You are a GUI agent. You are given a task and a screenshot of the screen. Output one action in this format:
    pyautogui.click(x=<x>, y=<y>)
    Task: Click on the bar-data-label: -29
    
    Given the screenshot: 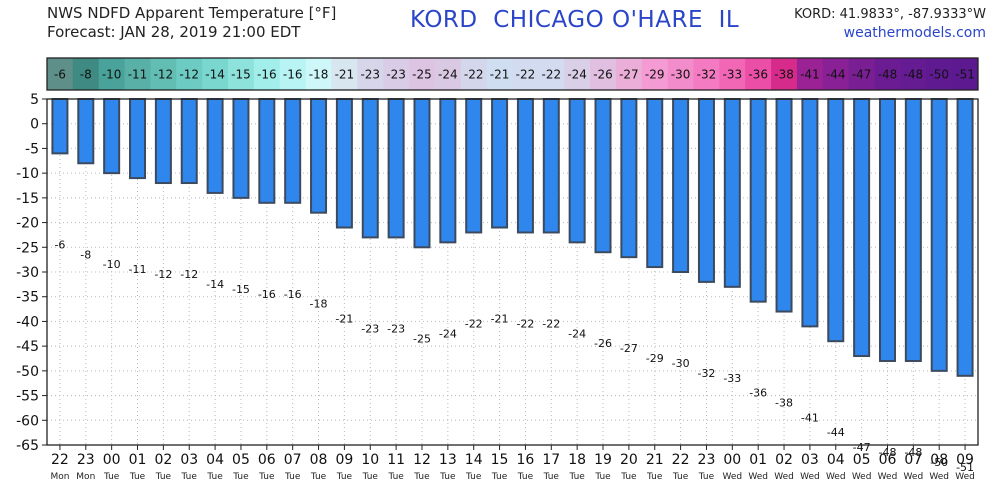 What is the action you would take?
    pyautogui.click(x=655, y=358)
    